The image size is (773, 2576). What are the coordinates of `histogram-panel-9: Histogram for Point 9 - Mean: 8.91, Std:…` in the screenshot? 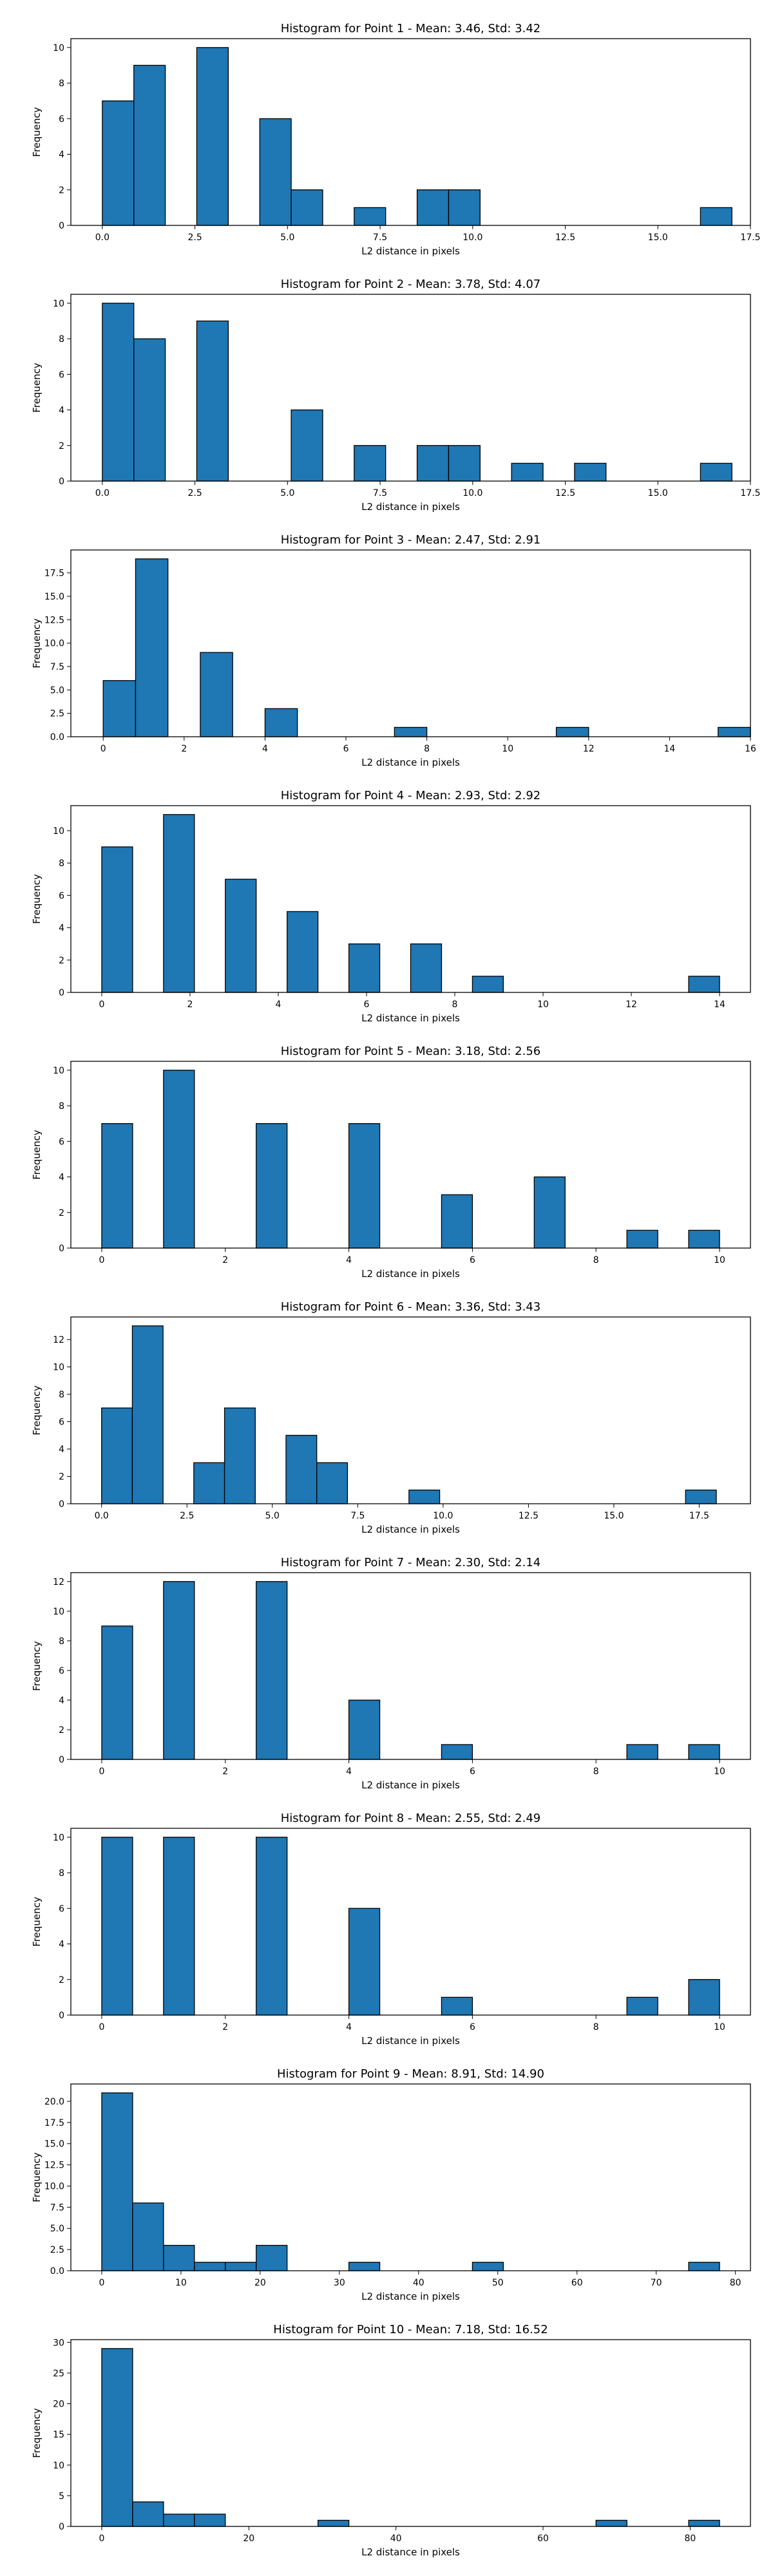 It's located at (391, 2184).